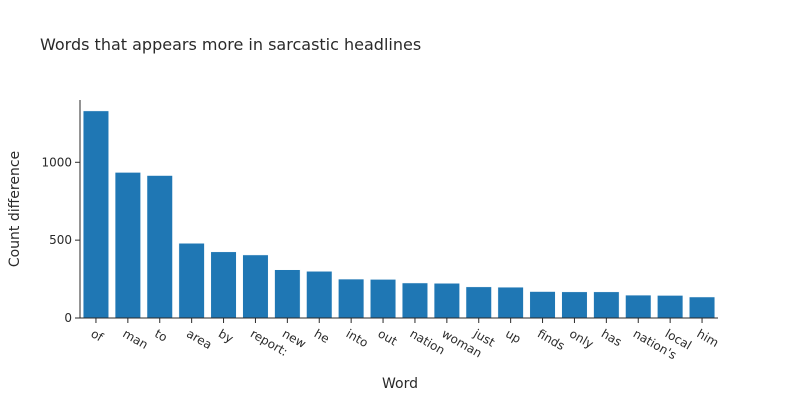 The image size is (800, 400). What do you see at coordinates (191, 281) in the screenshot?
I see `bar-area` at bounding box center [191, 281].